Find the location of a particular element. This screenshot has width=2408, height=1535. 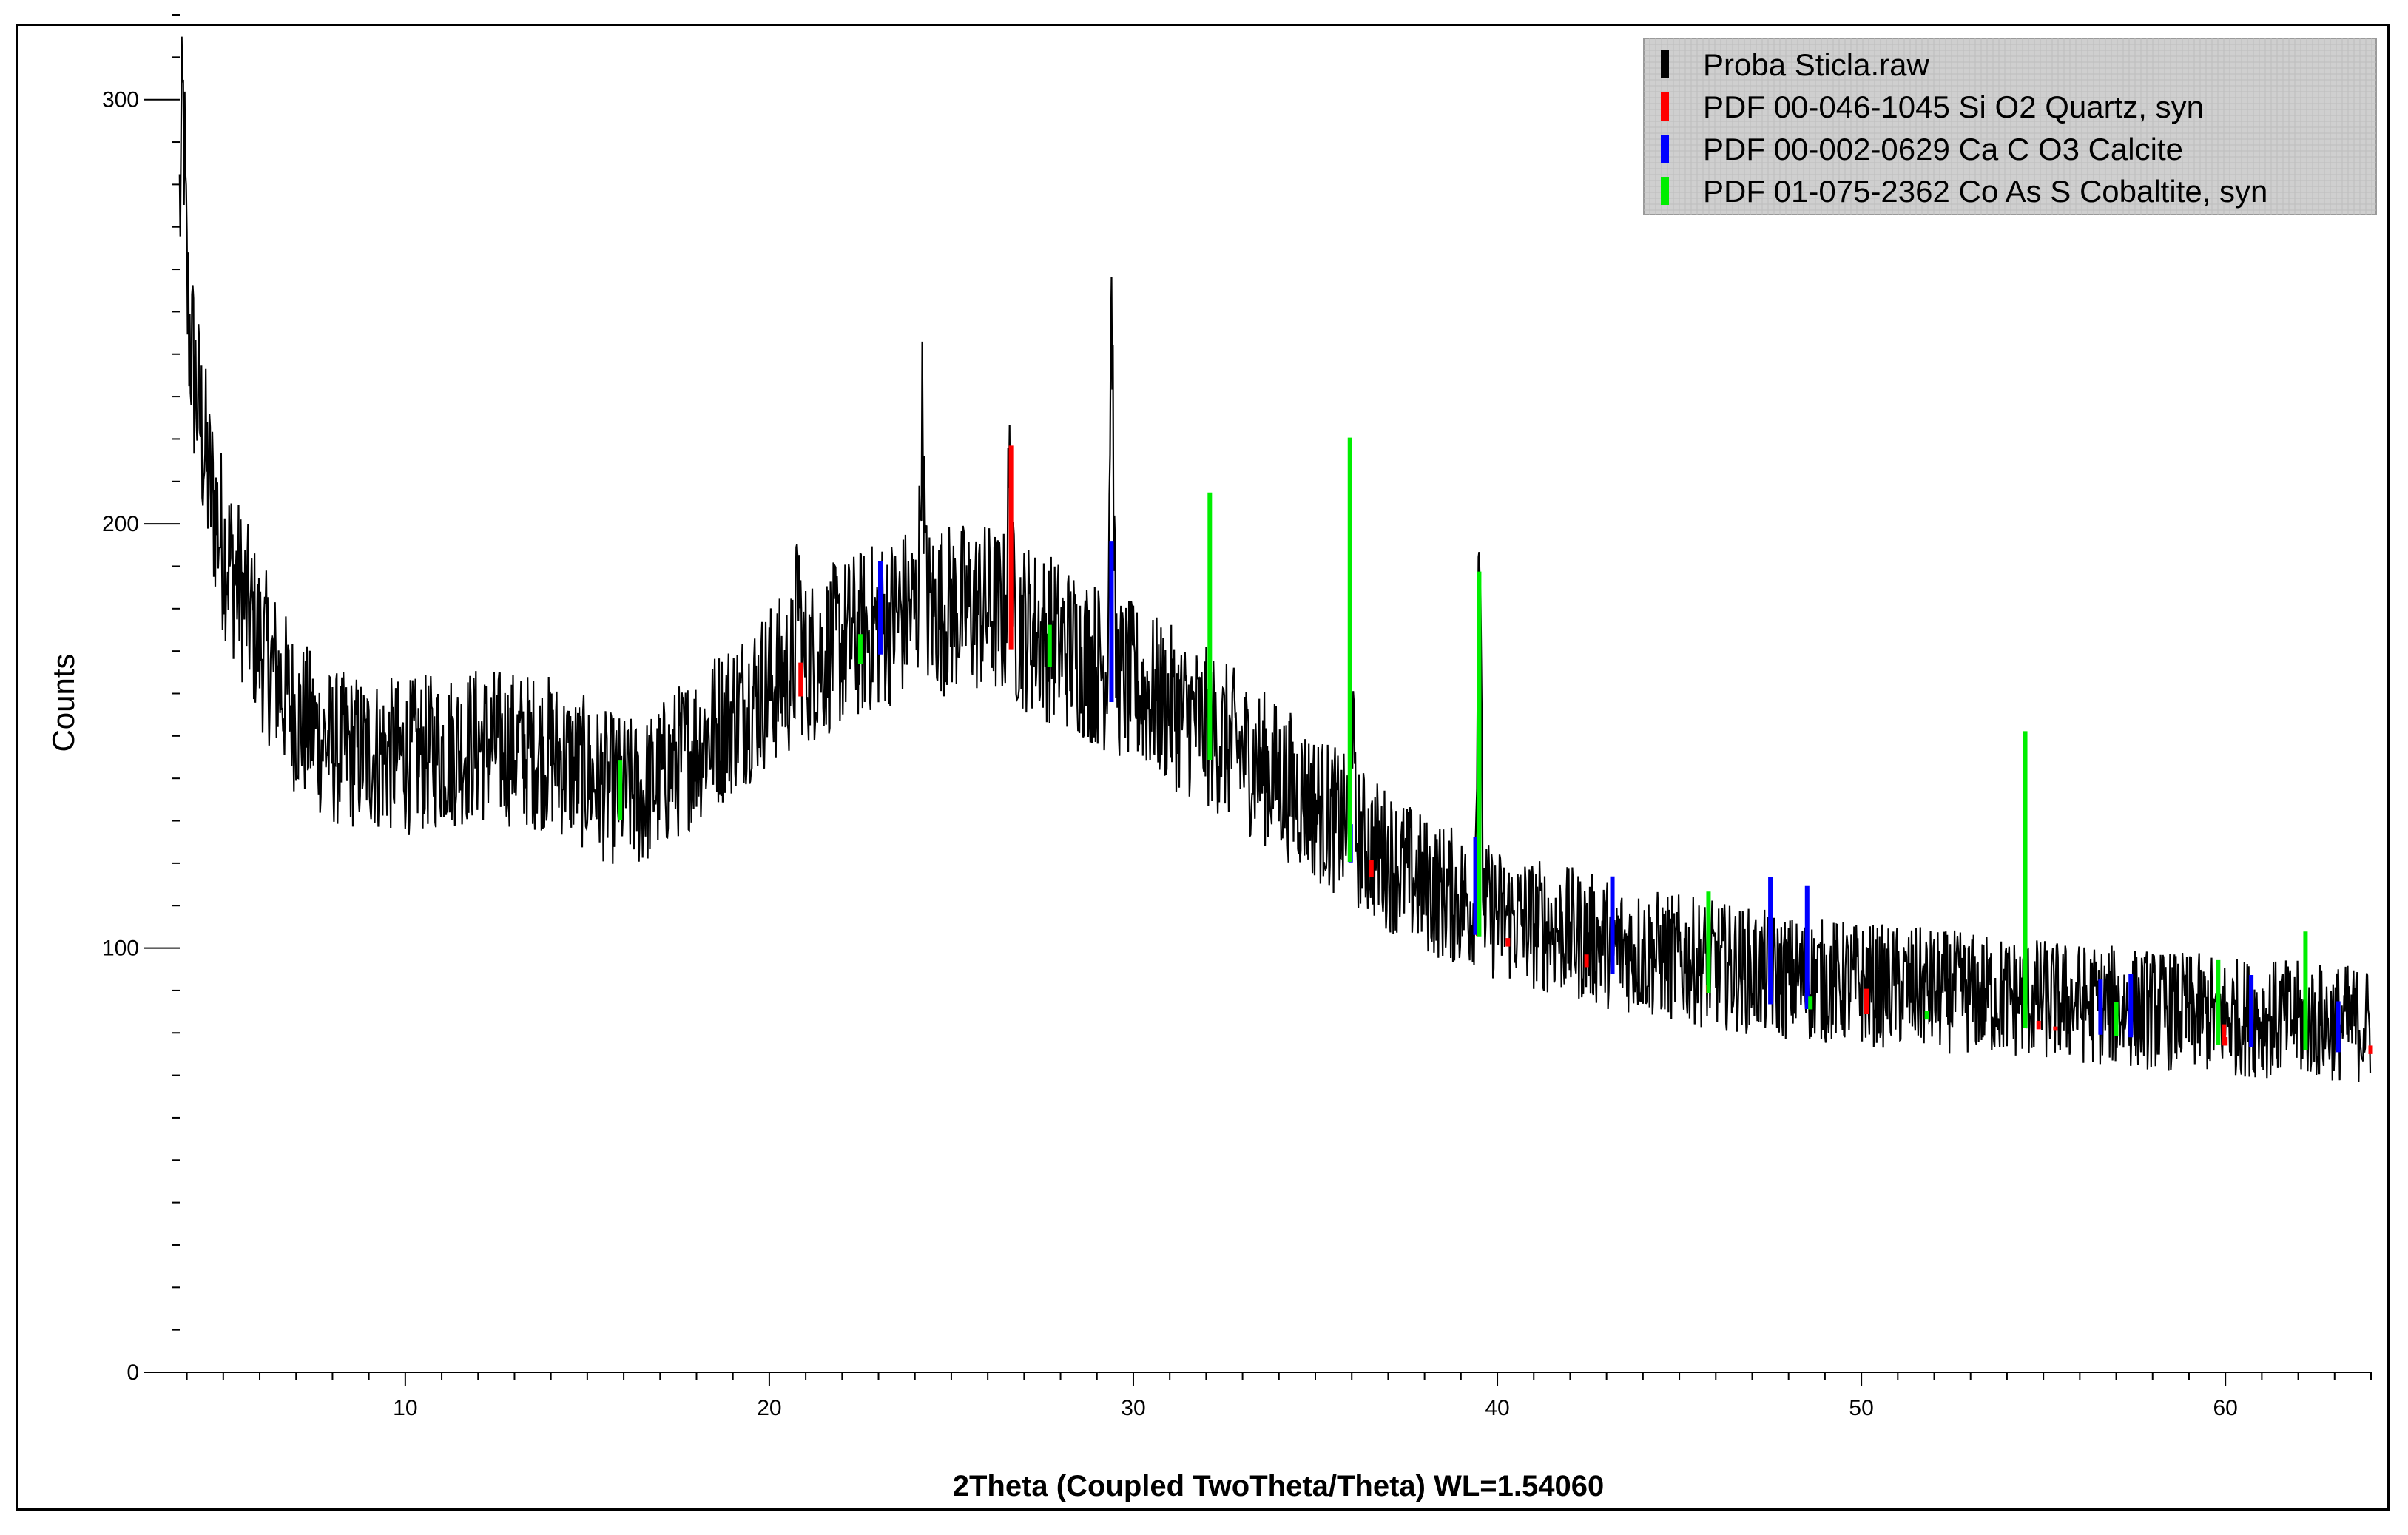

y-tick-label: 0 is located at coordinates (133, 1372).